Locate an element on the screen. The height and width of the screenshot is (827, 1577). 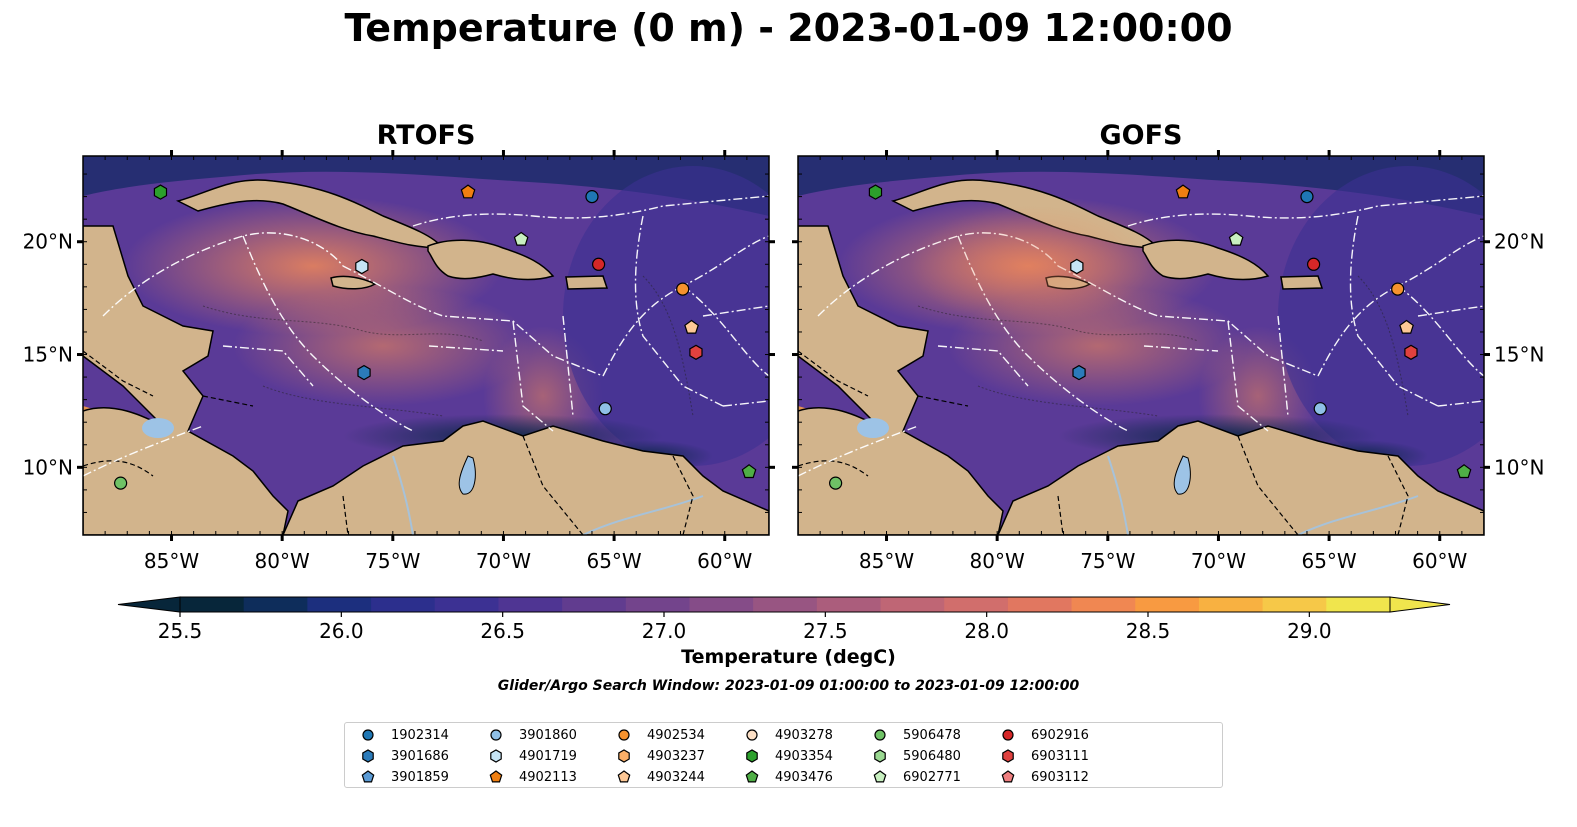
legend-item-6902916: 6902916 is located at coordinates (1044, 735).